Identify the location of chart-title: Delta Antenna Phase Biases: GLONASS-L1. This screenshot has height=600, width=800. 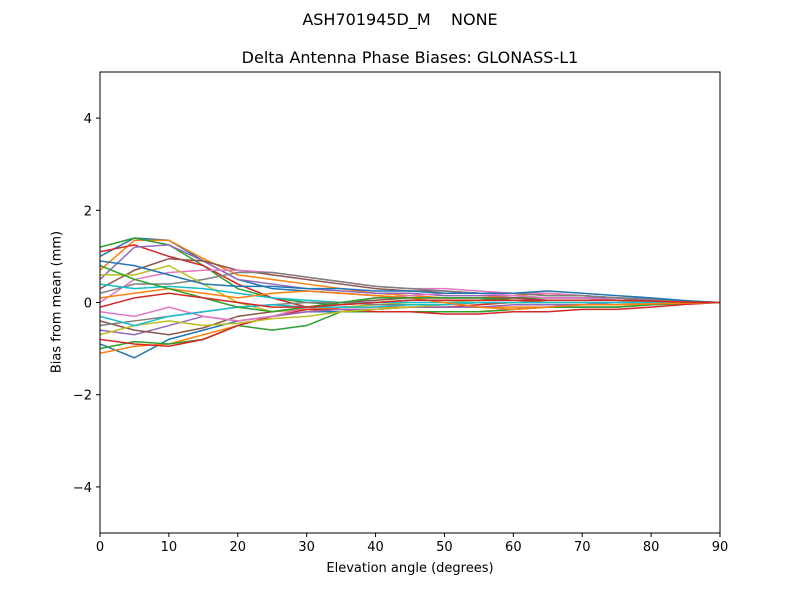
(410, 57).